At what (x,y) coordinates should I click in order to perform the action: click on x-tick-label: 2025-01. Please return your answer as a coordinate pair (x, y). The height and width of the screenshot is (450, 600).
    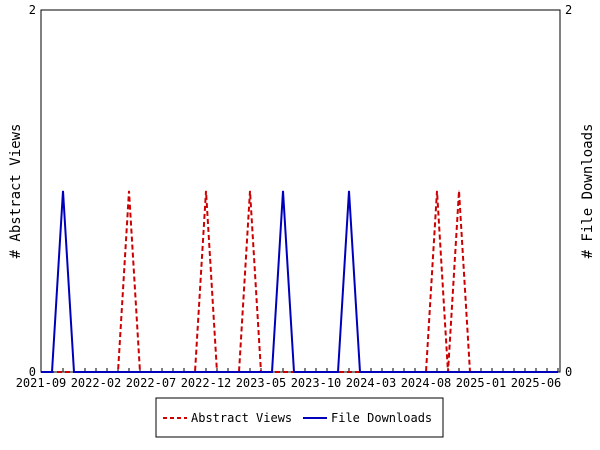
    Looking at the image, I should click on (481, 383).